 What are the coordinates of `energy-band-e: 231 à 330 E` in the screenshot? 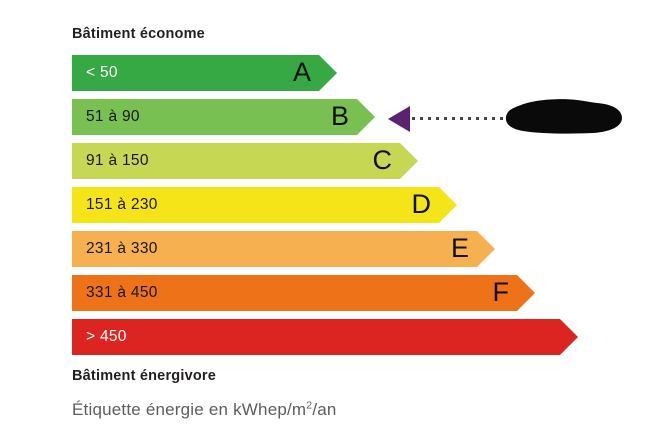 It's located at (283, 249).